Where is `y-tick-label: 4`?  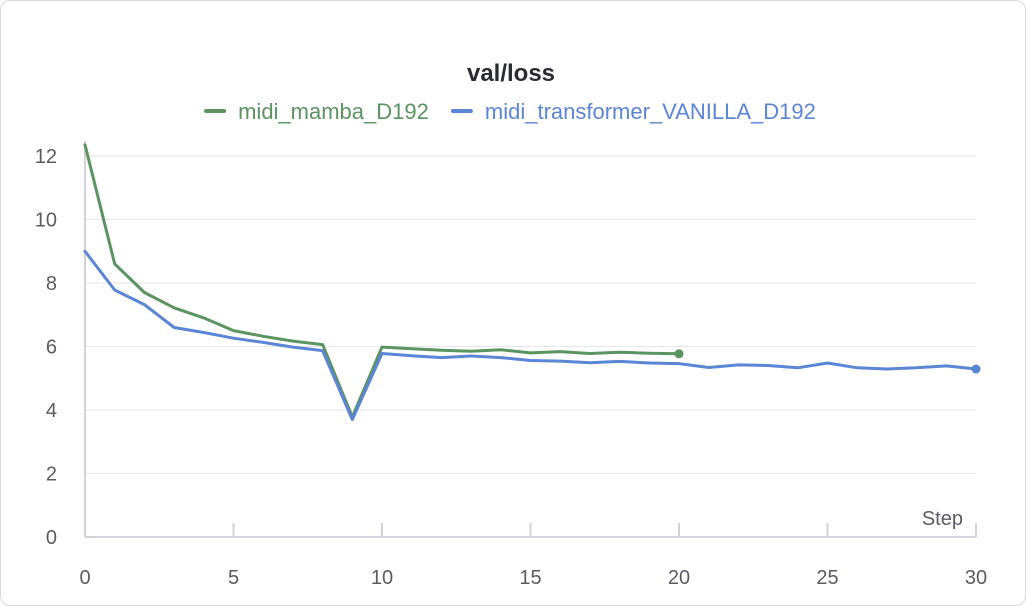
y-tick-label: 4 is located at coordinates (51, 411).